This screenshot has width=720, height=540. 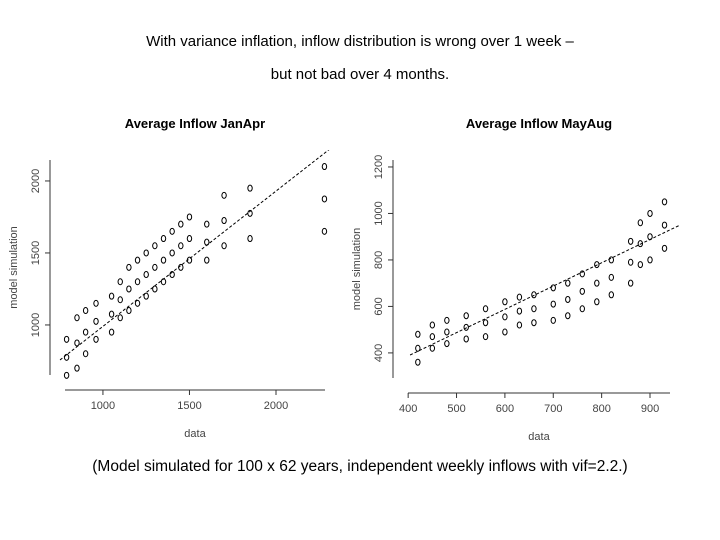 I want to click on y-tick-label: 1200, so click(x=379, y=167).